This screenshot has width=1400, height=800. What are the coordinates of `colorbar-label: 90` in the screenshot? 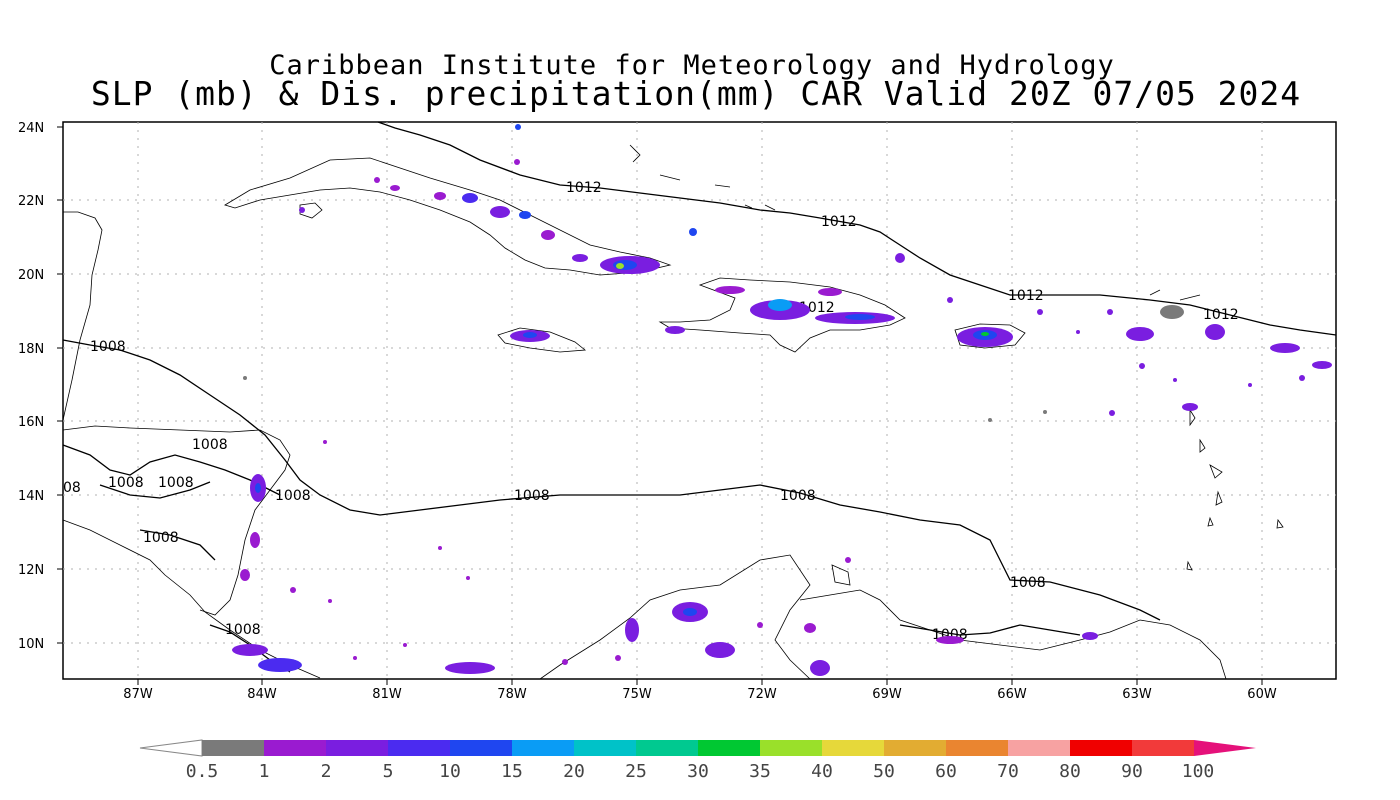 It's located at (1132, 771).